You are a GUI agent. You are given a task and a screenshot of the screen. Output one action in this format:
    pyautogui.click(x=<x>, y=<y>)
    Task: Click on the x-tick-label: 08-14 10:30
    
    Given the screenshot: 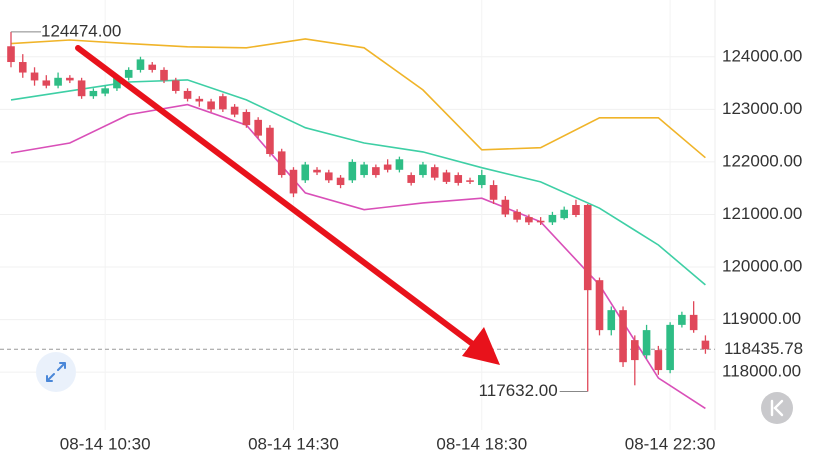 What is the action you would take?
    pyautogui.click(x=105, y=443)
    